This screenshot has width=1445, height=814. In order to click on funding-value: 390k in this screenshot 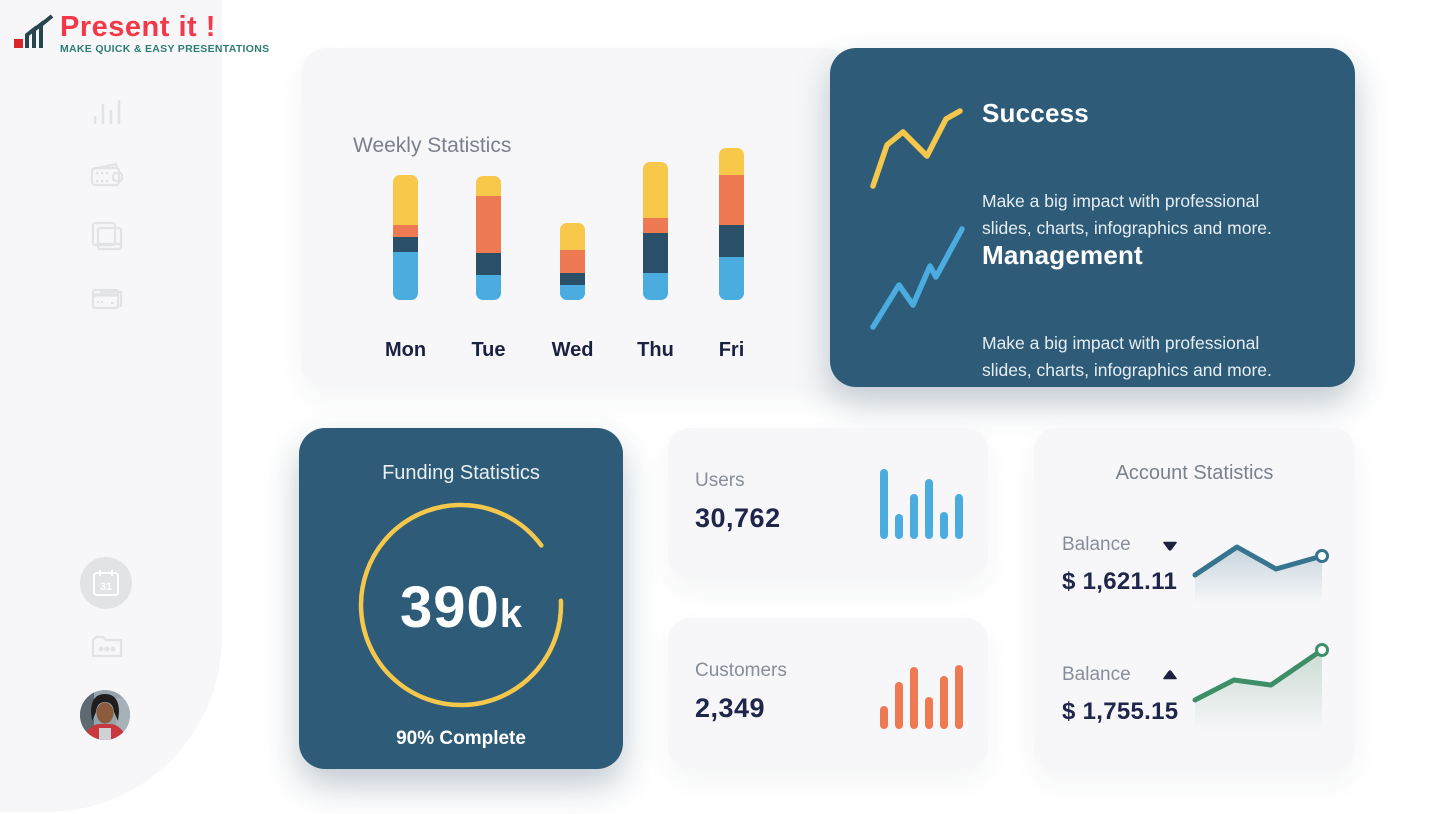, I will do `click(461, 607)`.